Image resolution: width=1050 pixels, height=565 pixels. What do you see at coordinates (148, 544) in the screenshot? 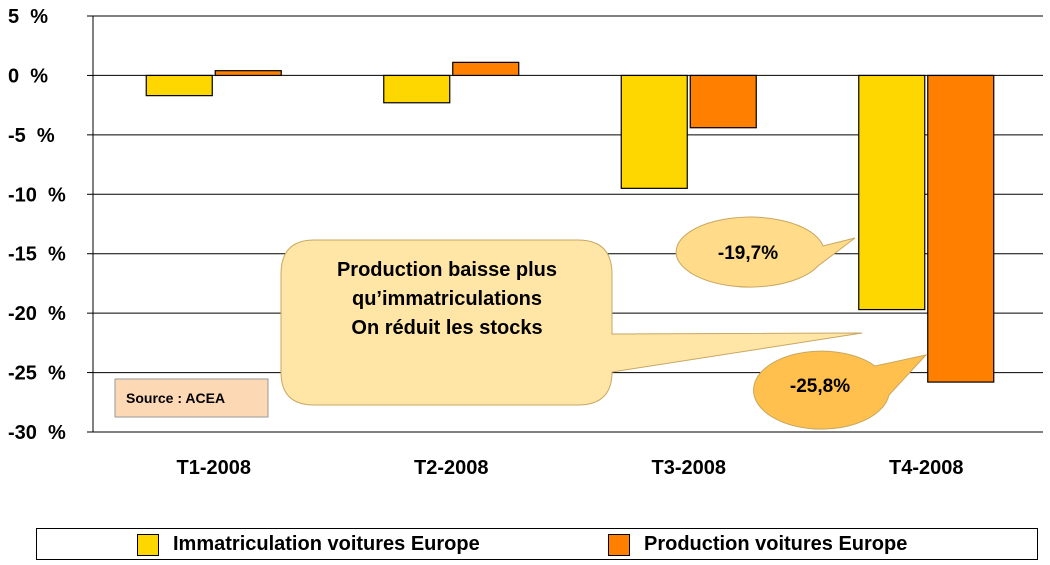
I see `legend-swatch-immatriculation` at bounding box center [148, 544].